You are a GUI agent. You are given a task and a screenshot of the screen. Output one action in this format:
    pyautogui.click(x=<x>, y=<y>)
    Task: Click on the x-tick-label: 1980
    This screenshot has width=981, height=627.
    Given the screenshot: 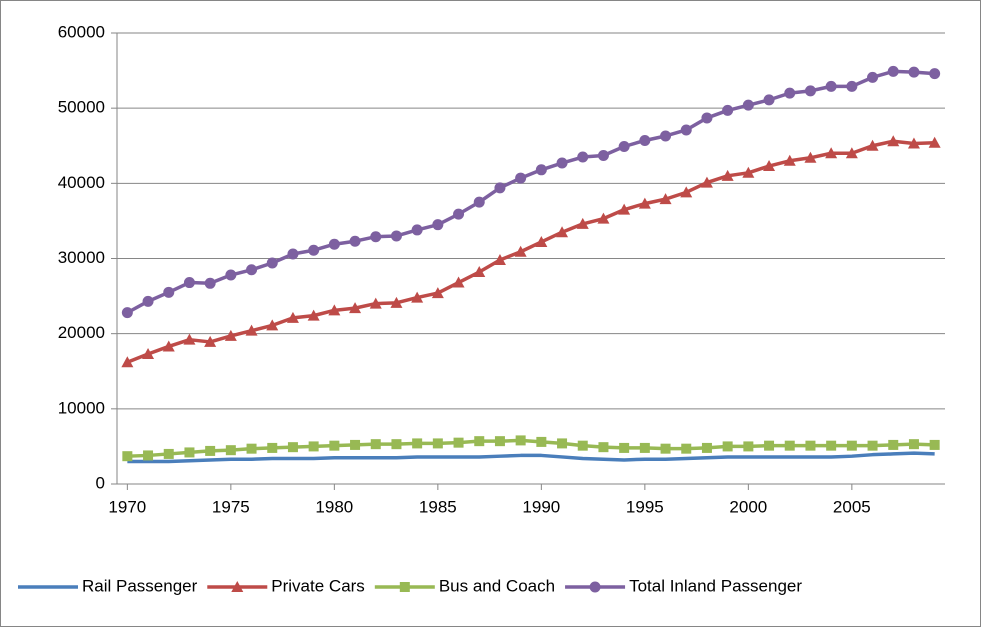 What is the action you would take?
    pyautogui.click(x=334, y=506)
    